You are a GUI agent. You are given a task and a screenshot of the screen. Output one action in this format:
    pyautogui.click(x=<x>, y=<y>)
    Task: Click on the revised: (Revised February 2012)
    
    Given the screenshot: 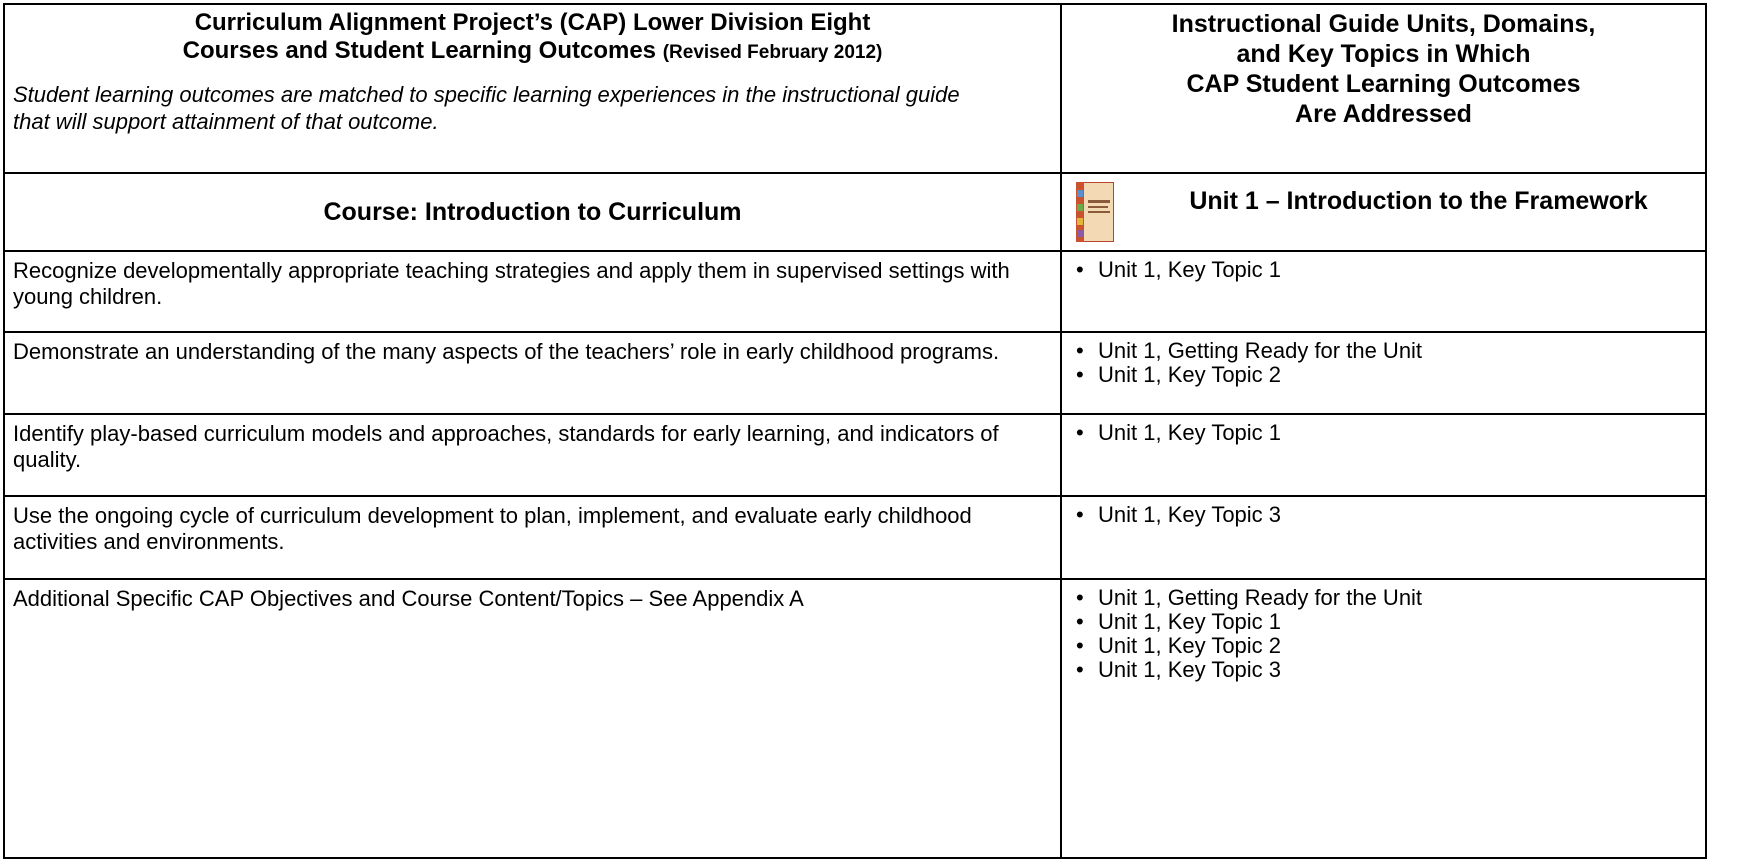 What is the action you would take?
    pyautogui.click(x=772, y=52)
    